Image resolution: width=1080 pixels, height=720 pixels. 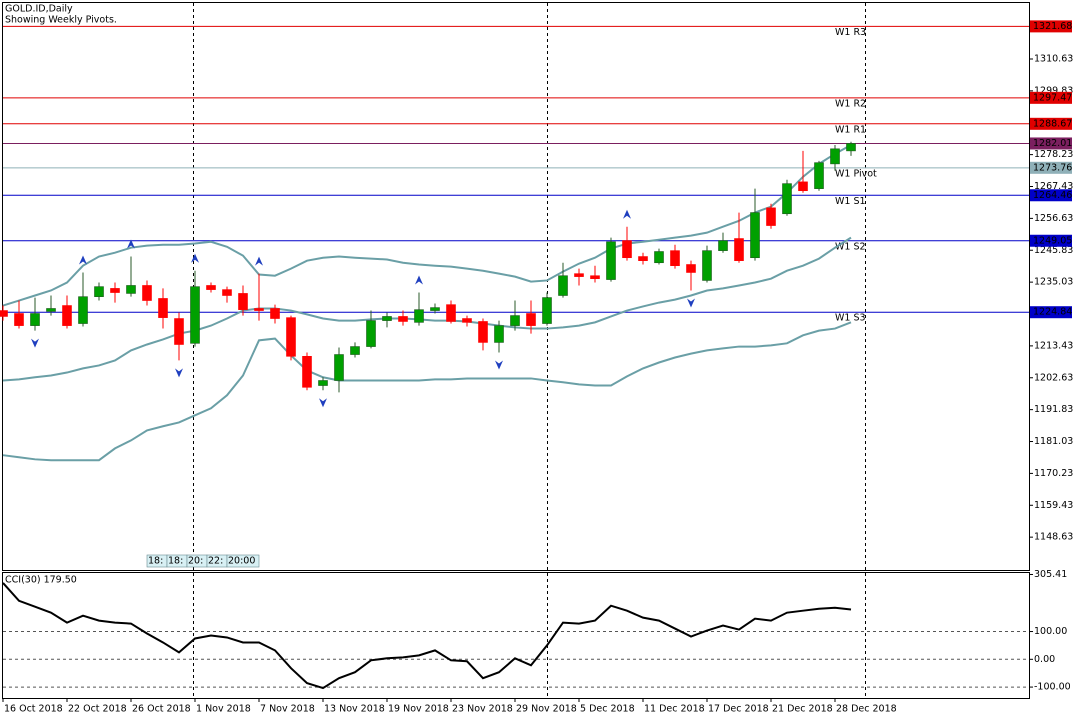 I want to click on axis-price-label: 1321.68, so click(x=1052, y=26).